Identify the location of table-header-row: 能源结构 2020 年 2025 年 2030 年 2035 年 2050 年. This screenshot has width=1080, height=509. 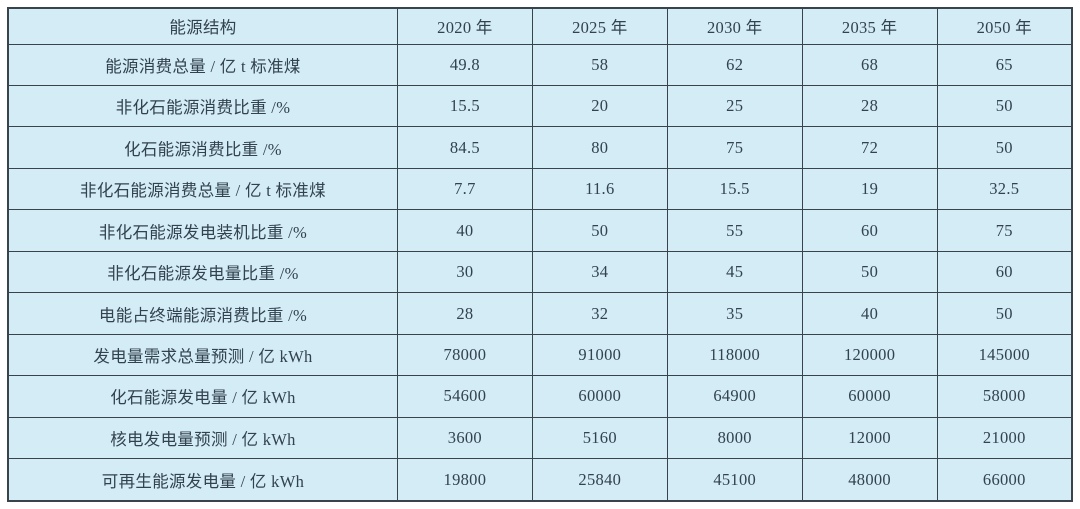
(540, 26).